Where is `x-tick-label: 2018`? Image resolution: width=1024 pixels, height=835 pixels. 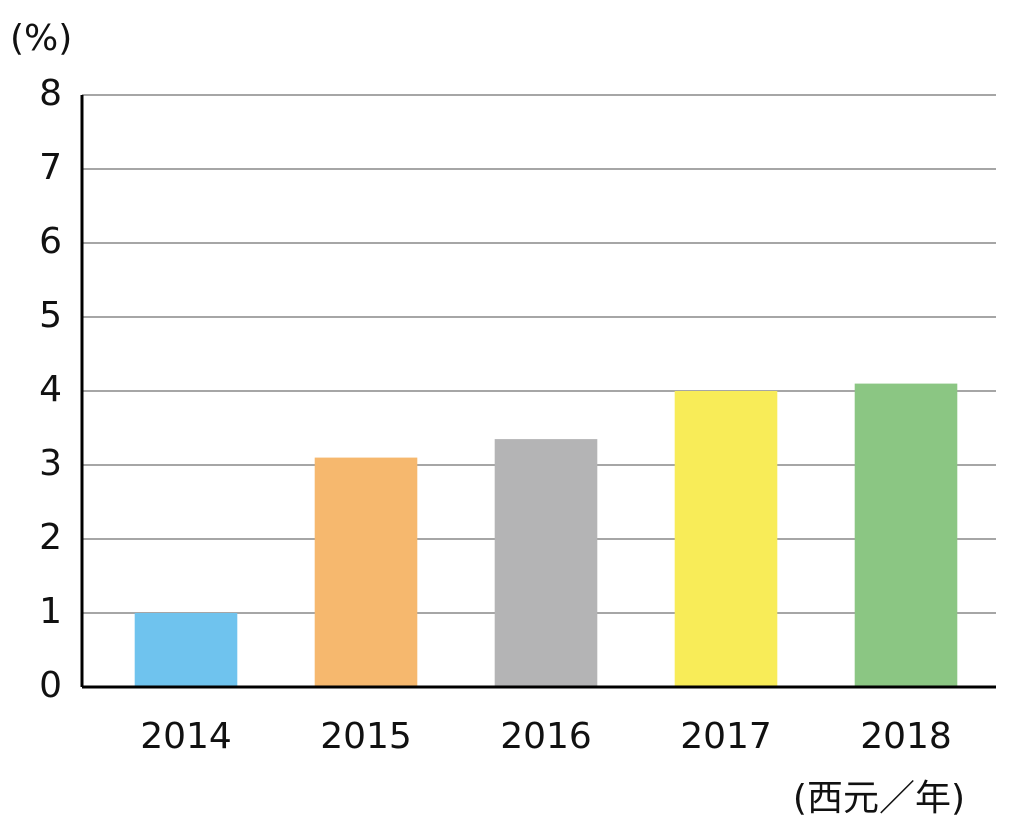 x-tick-label: 2018 is located at coordinates (906, 736).